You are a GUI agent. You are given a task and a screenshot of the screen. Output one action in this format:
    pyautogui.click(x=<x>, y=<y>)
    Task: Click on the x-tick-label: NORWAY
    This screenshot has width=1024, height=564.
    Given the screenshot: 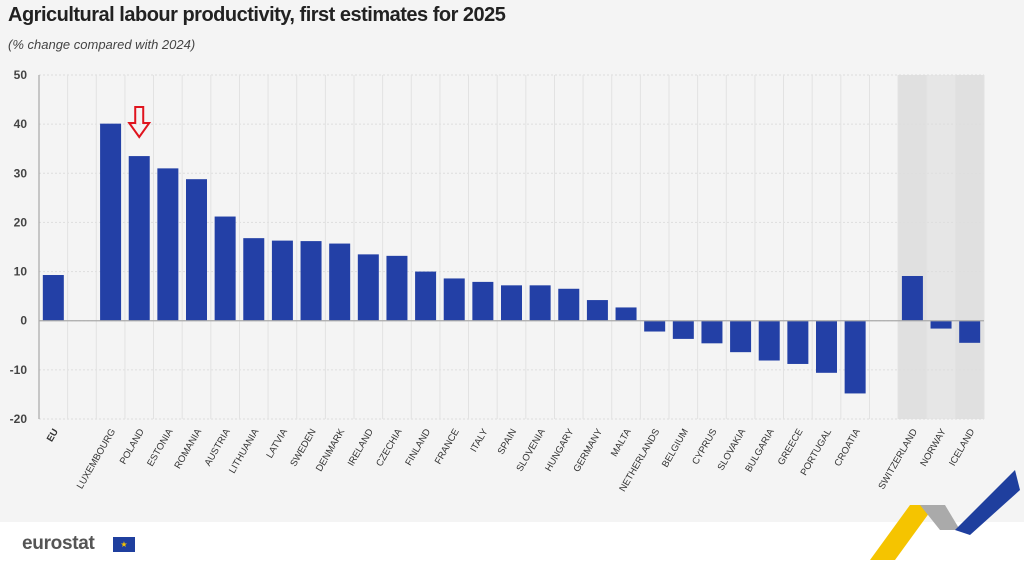 What is the action you would take?
    pyautogui.click(x=933, y=447)
    